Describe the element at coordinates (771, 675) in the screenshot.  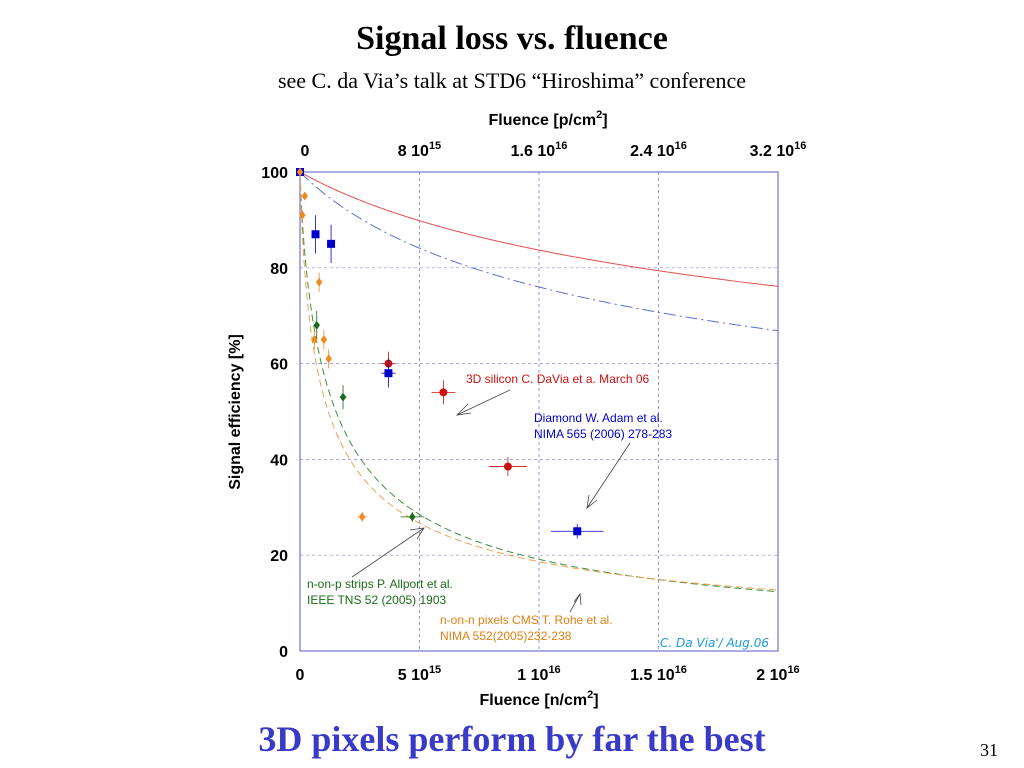
I see `x-tick-label-4-mantissa: 2 10` at that location.